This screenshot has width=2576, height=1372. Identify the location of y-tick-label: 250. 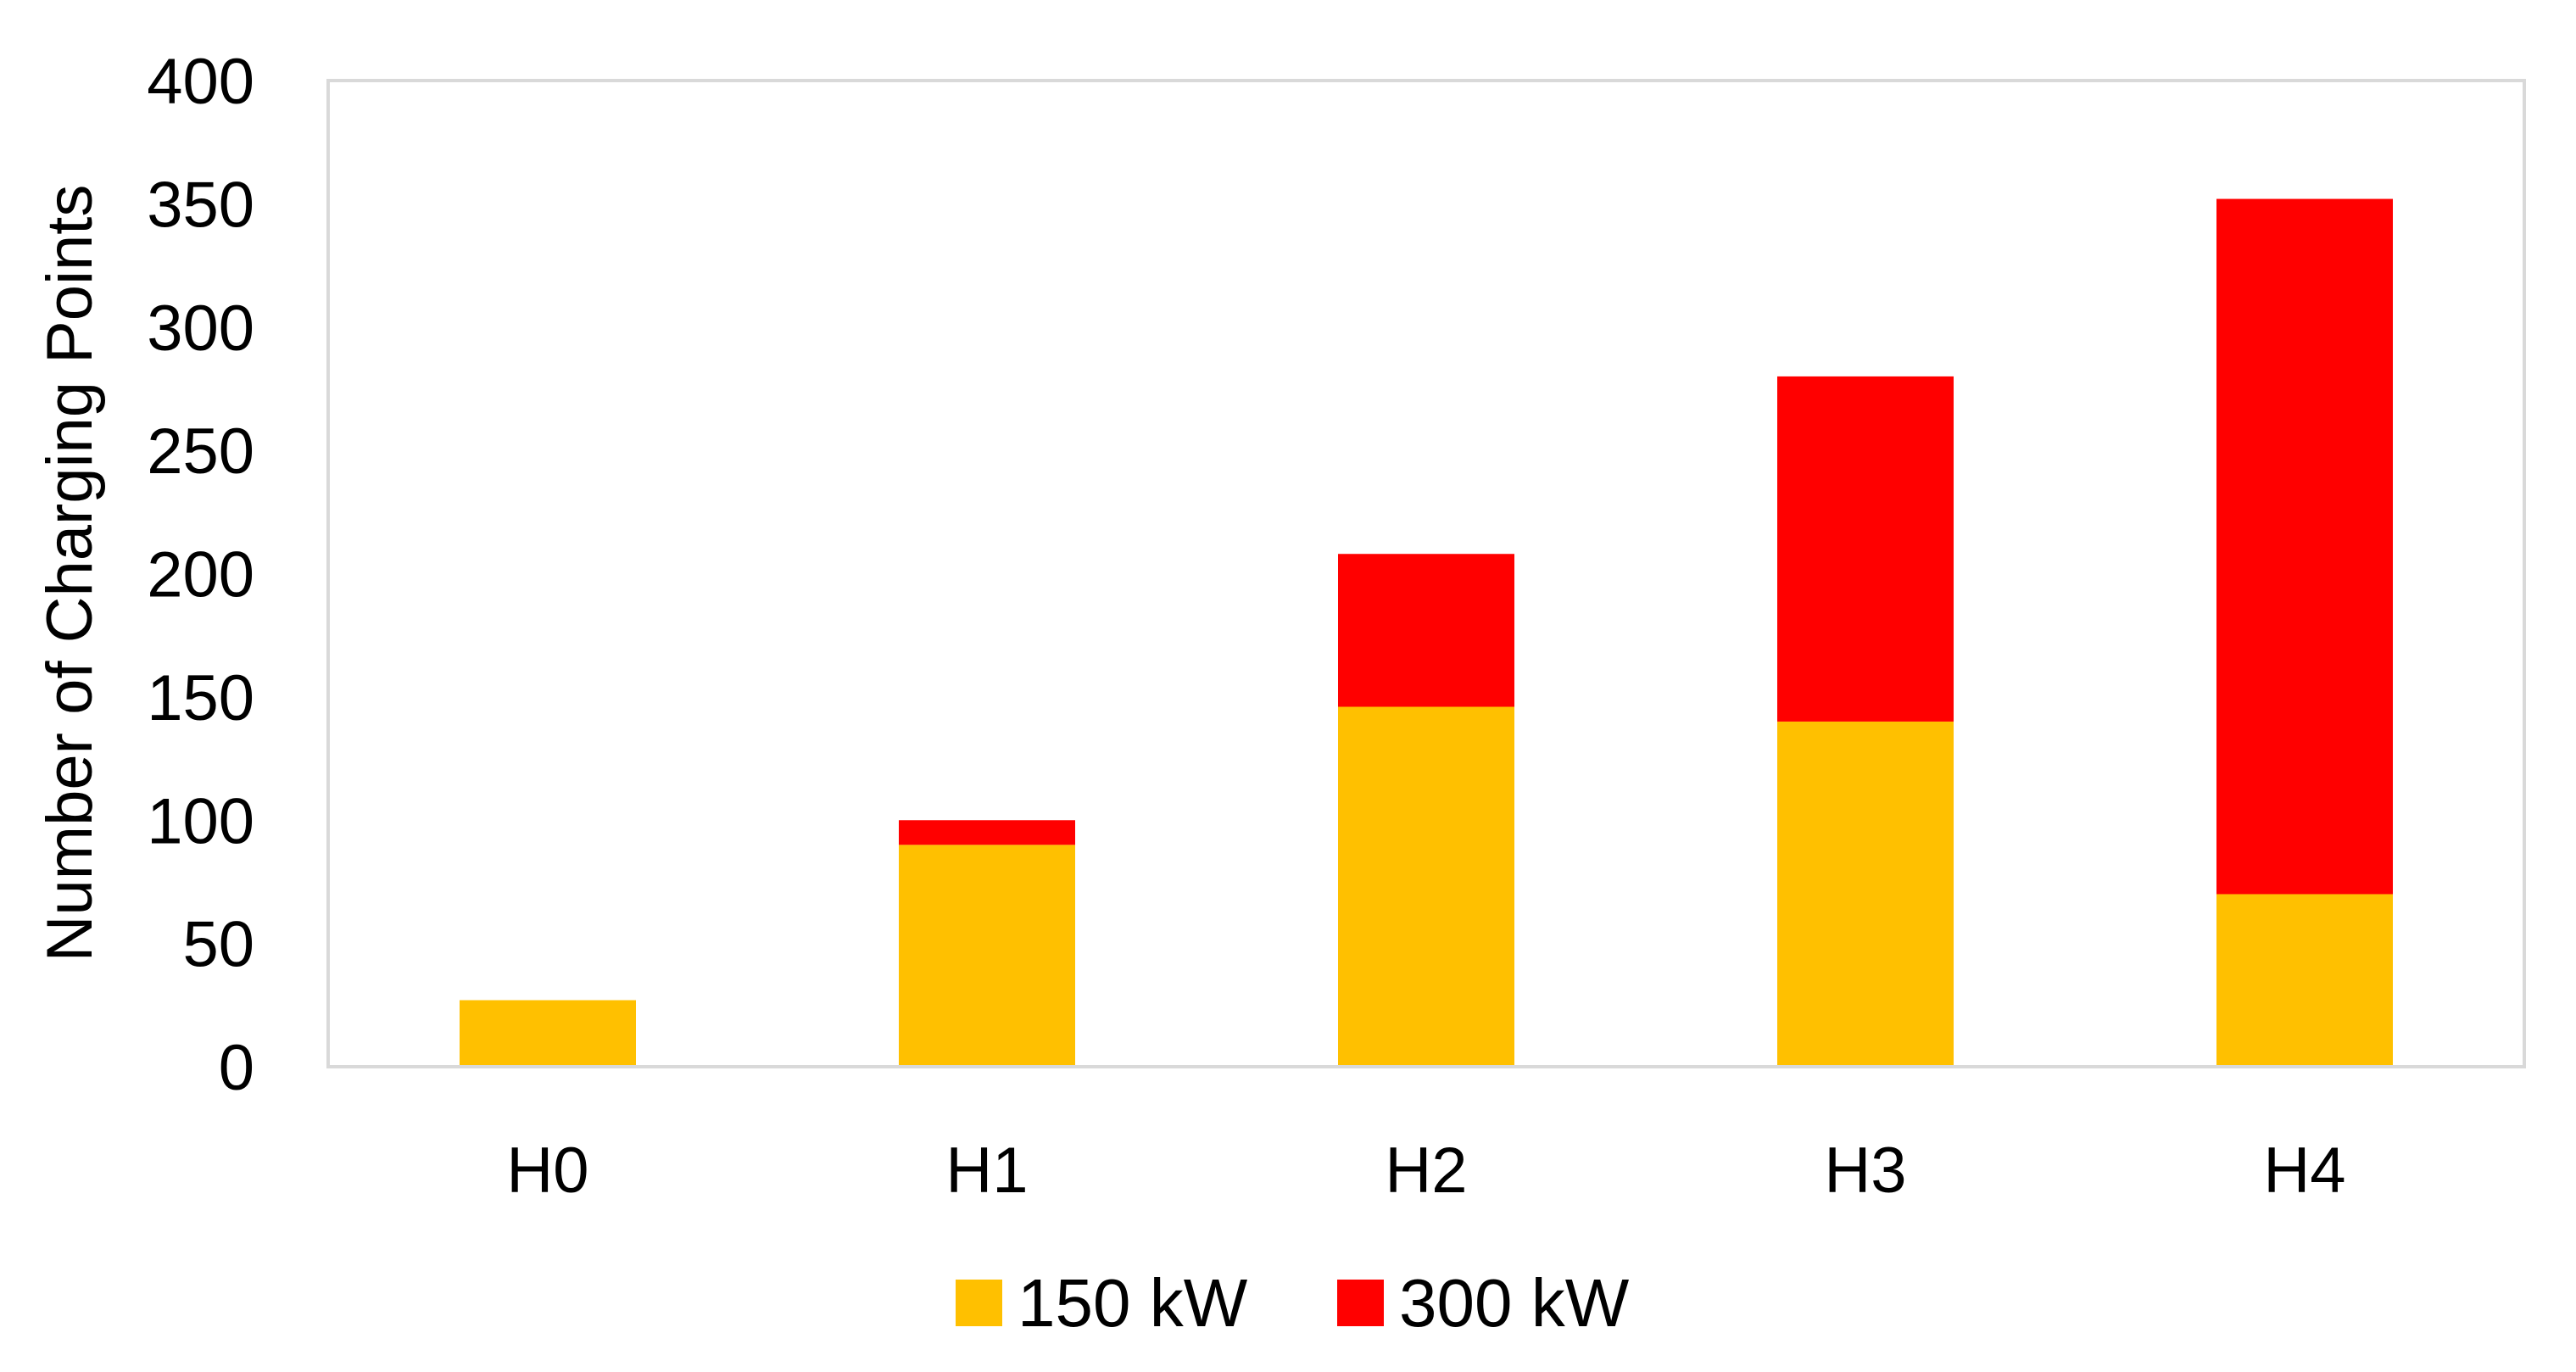
(200, 452).